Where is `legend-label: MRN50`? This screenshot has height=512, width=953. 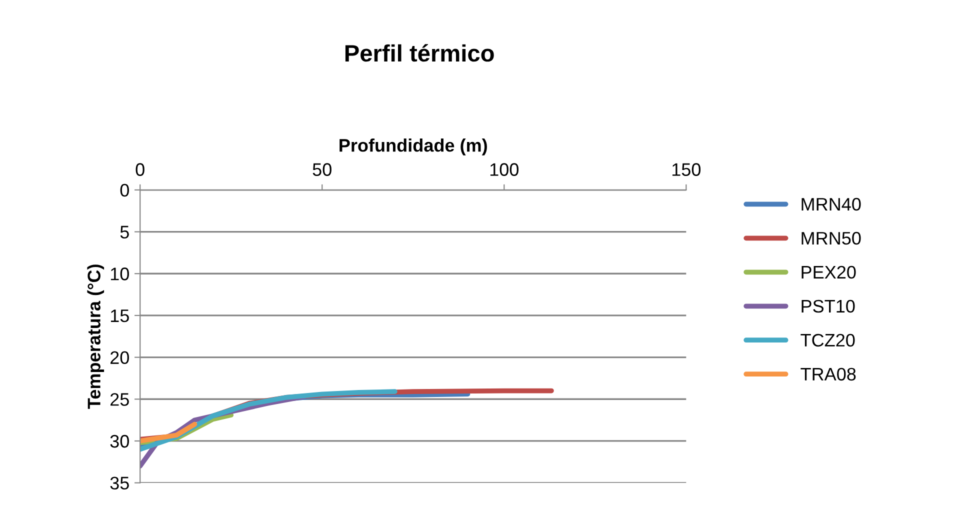 legend-label: MRN50 is located at coordinates (831, 238).